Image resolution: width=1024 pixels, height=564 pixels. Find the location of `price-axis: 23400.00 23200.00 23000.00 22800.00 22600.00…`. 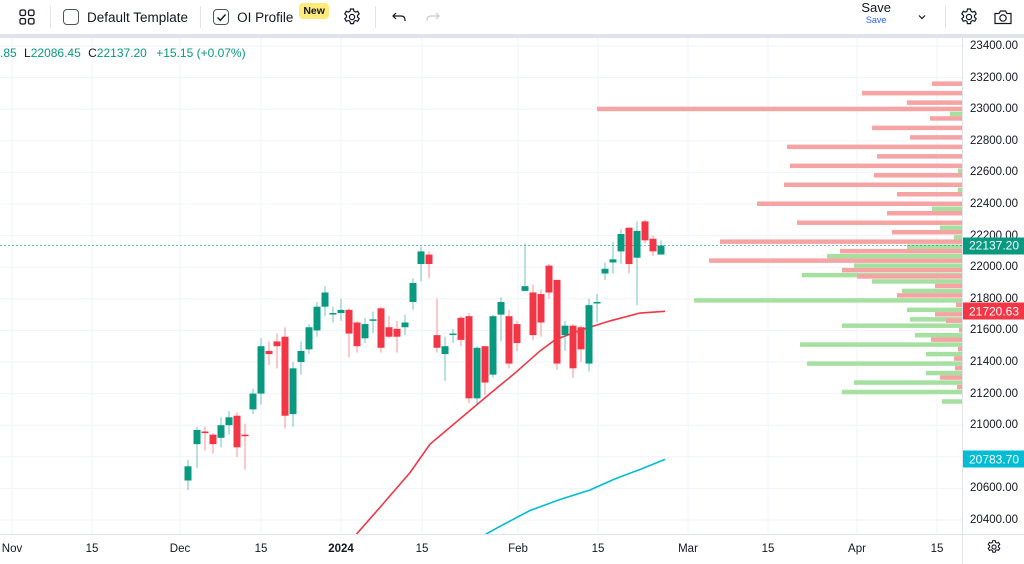

price-axis: 23400.00 23200.00 23000.00 22800.00 22600.00… is located at coordinates (993, 286).